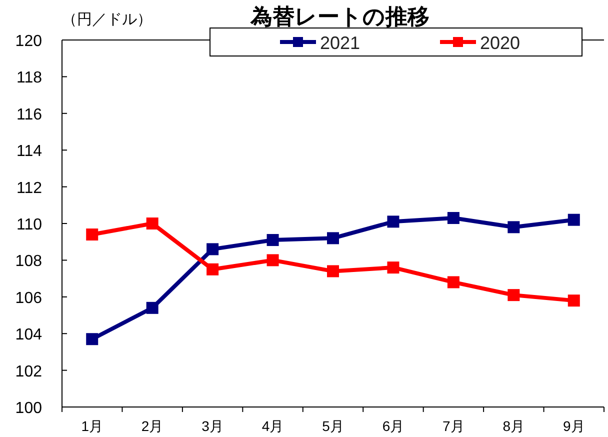 This screenshot has height=437, width=608. Describe the element at coordinates (28, 298) in the screenshot. I see `y-tick-label: 106` at that location.